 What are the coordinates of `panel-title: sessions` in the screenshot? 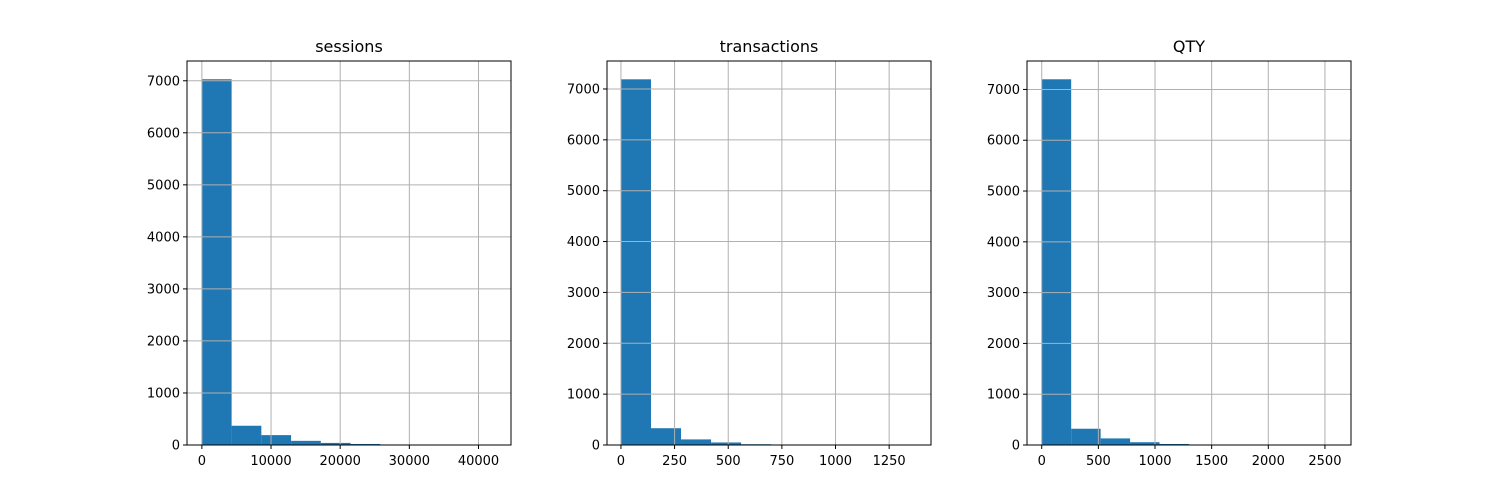 It's located at (349, 46).